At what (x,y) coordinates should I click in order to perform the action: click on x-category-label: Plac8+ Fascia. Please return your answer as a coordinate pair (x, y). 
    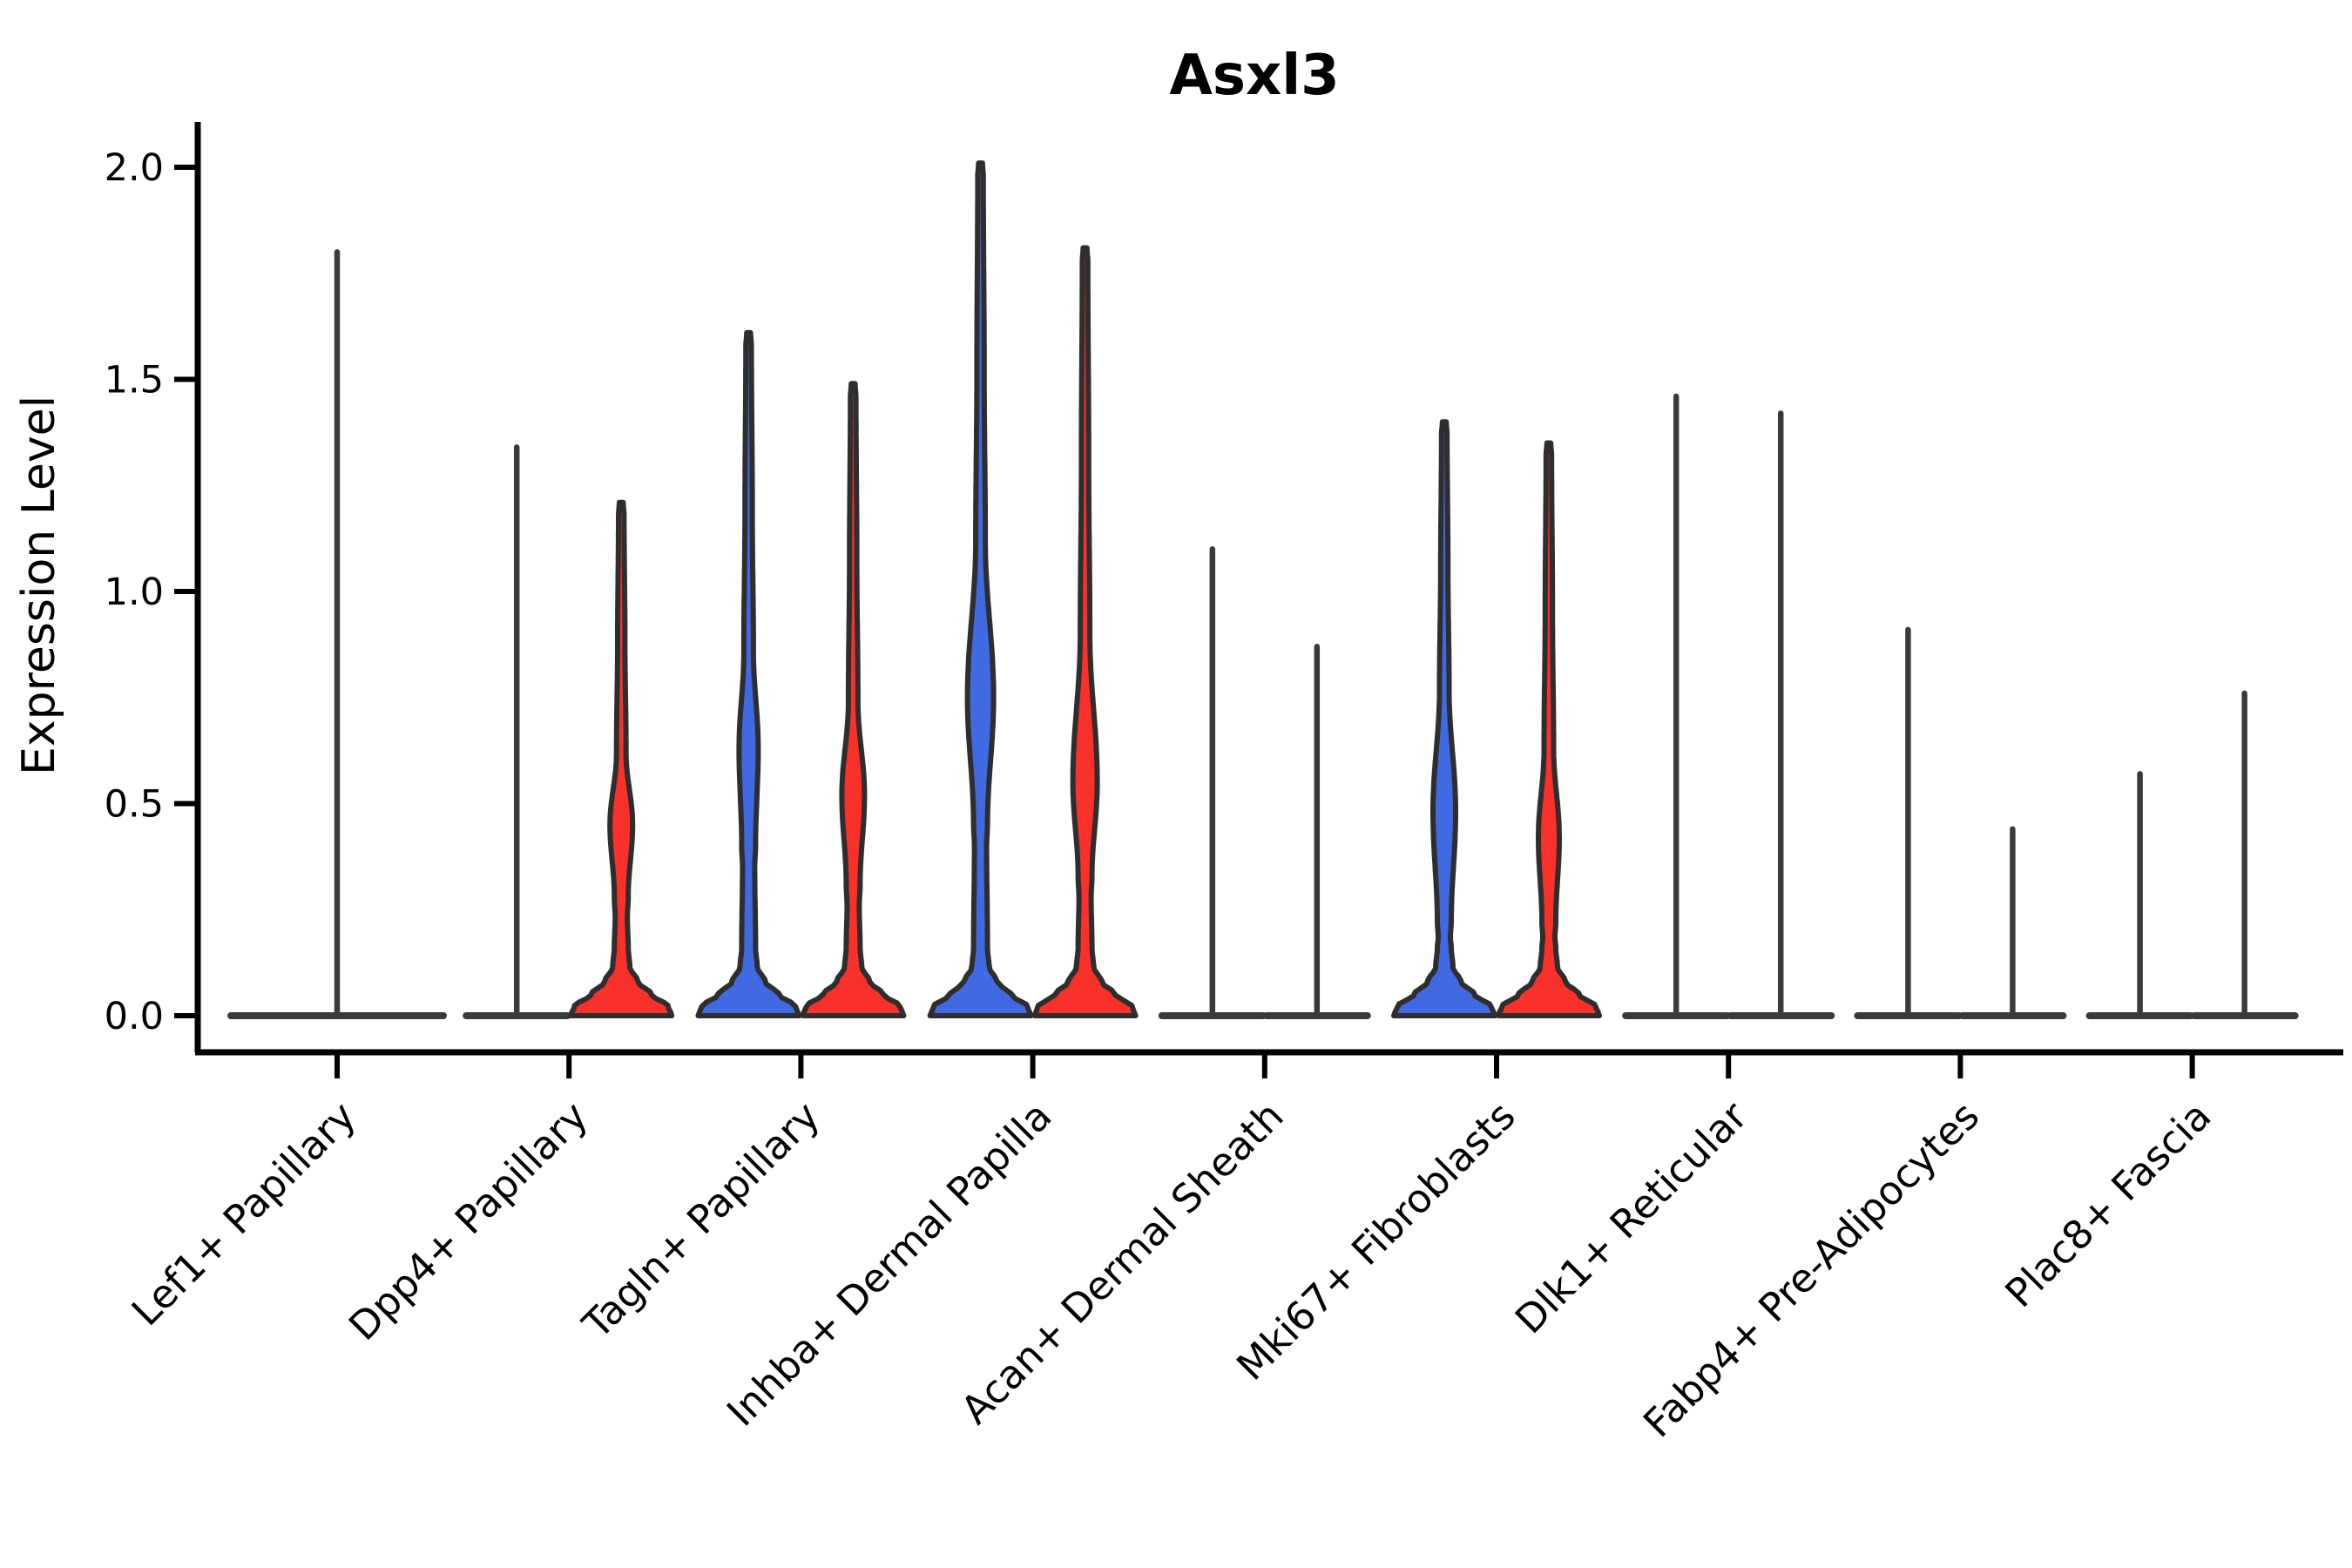
    Looking at the image, I should click on (2108, 1204).